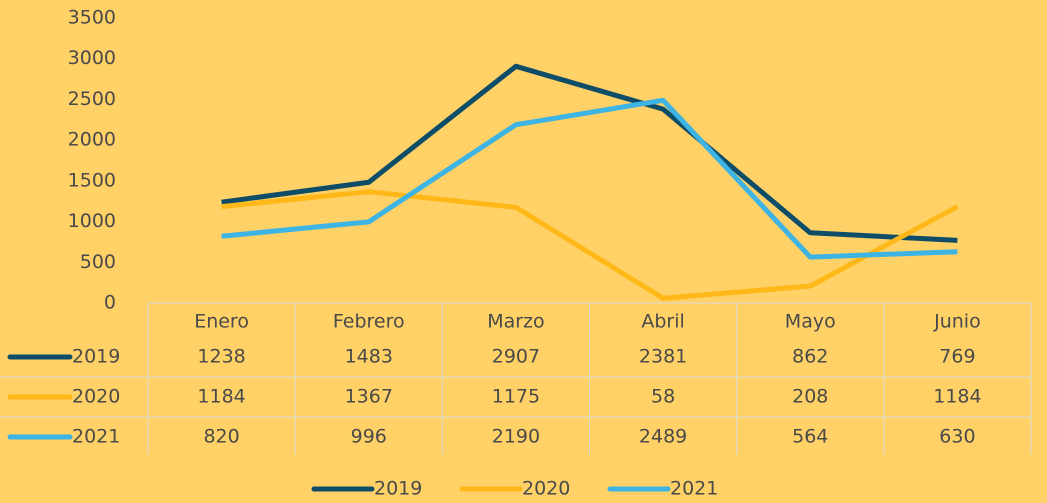  Describe the element at coordinates (221, 357) in the screenshot. I see `table-cell: 1238` at that location.